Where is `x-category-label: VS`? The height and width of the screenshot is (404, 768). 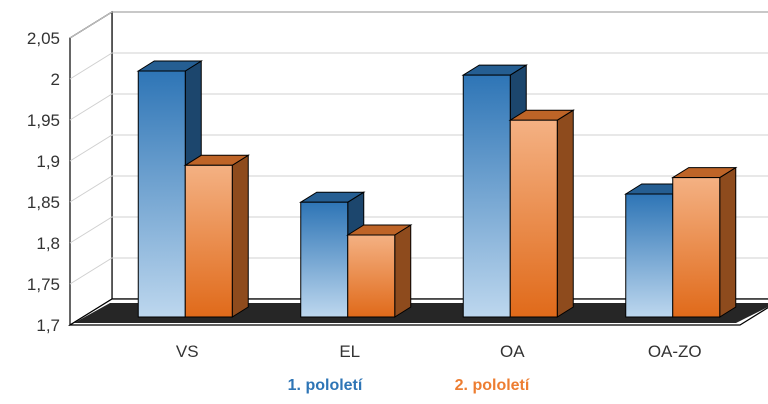 x-category-label: VS is located at coordinates (187, 351).